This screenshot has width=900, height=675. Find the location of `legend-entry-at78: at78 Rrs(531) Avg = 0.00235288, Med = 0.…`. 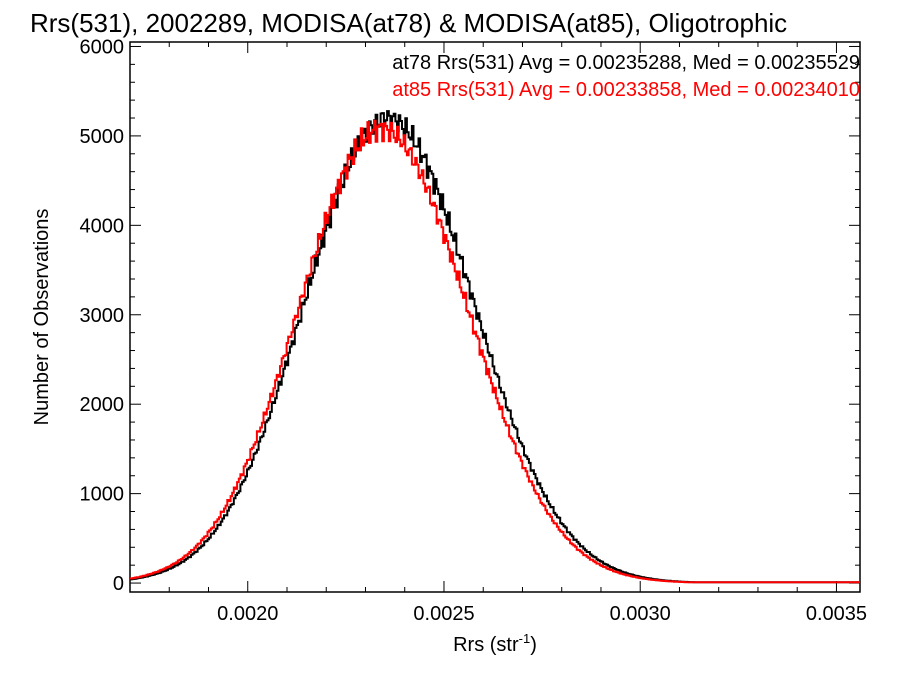

legend-entry-at78: at78 Rrs(531) Avg = 0.00235288, Med = 0.… is located at coordinates (626, 63).